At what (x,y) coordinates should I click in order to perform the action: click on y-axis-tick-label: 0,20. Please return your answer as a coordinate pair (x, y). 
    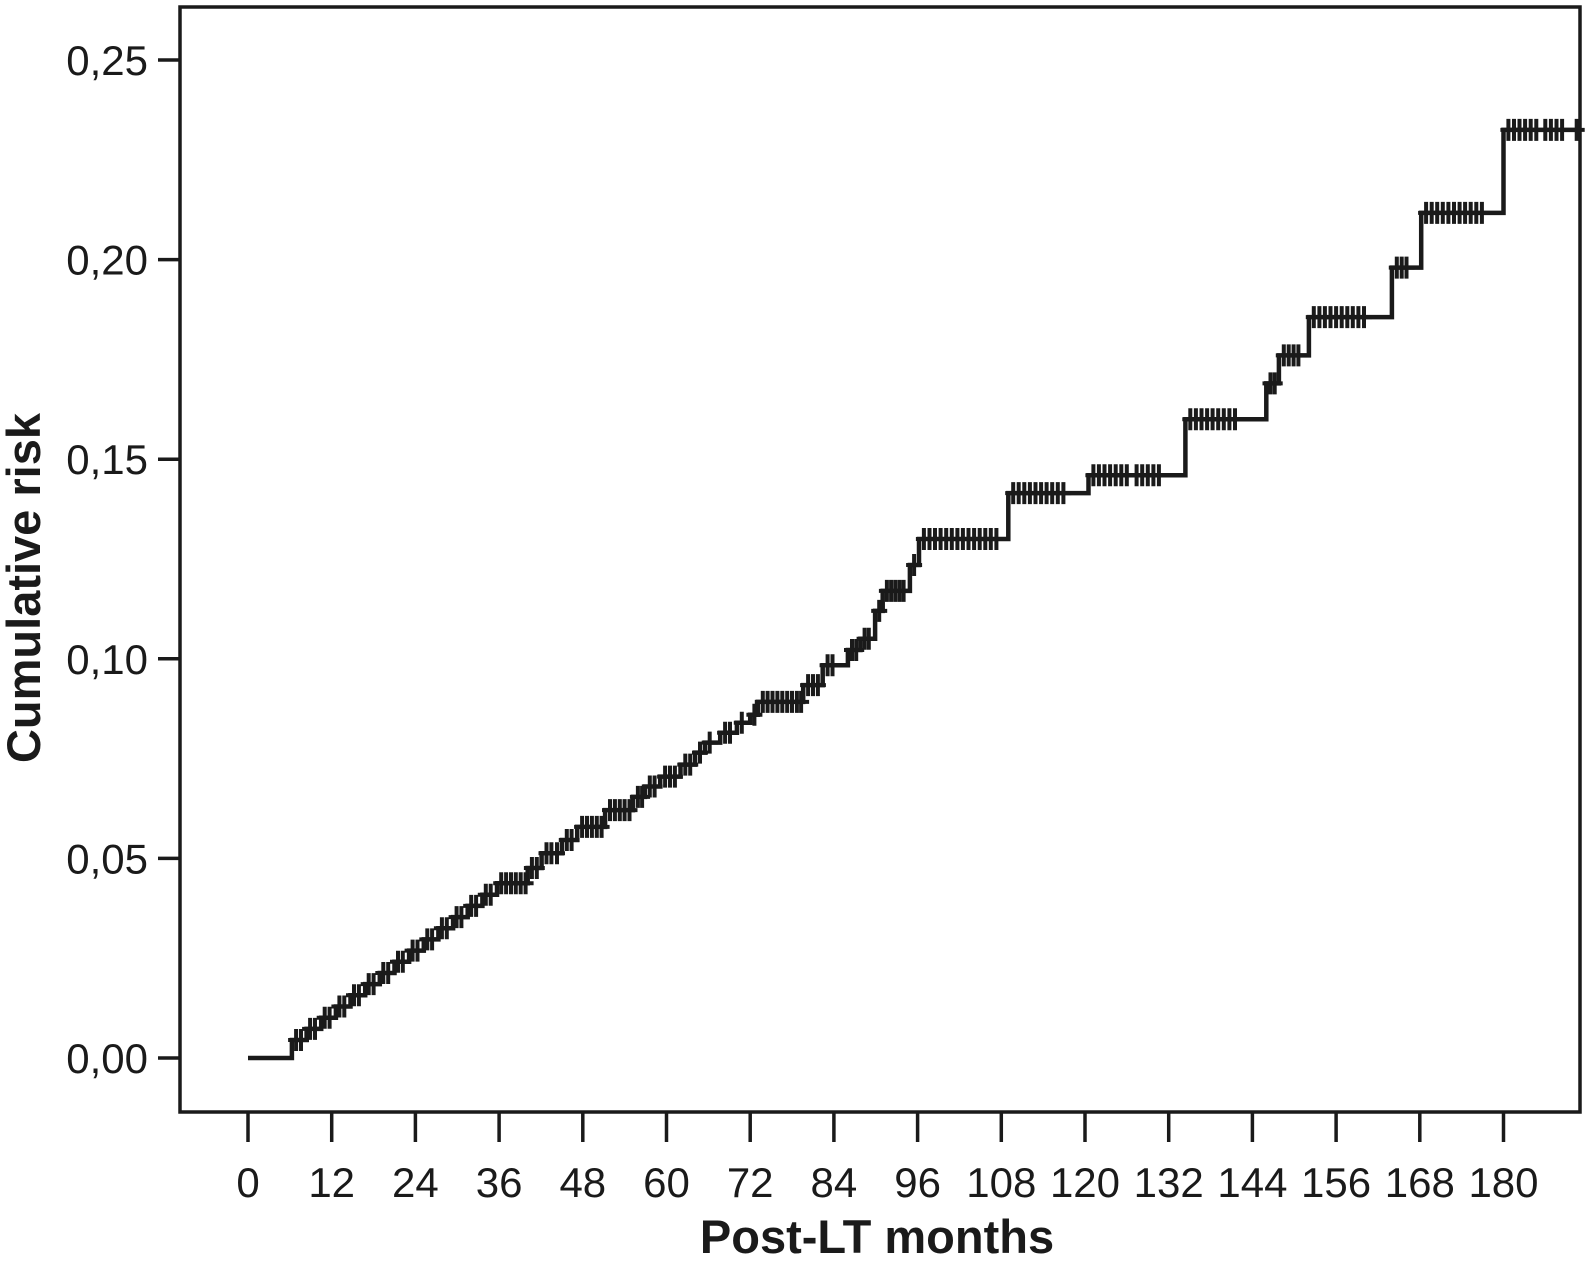
    Looking at the image, I should click on (107, 260).